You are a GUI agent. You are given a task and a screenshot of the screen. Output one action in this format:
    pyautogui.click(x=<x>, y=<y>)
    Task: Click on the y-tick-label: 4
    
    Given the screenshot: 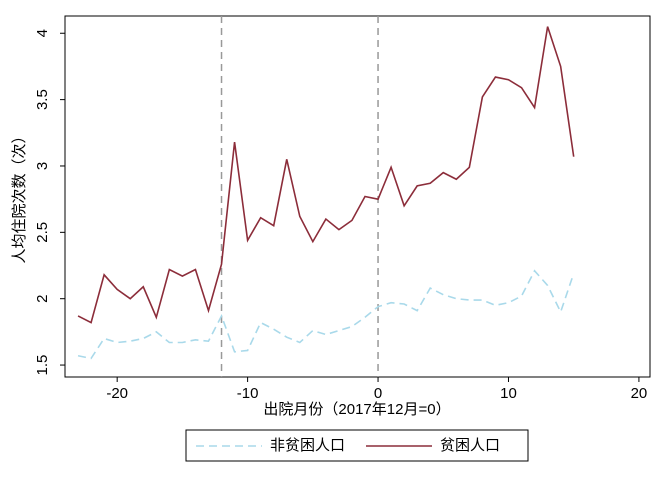 What is the action you would take?
    pyautogui.click(x=42, y=33)
    